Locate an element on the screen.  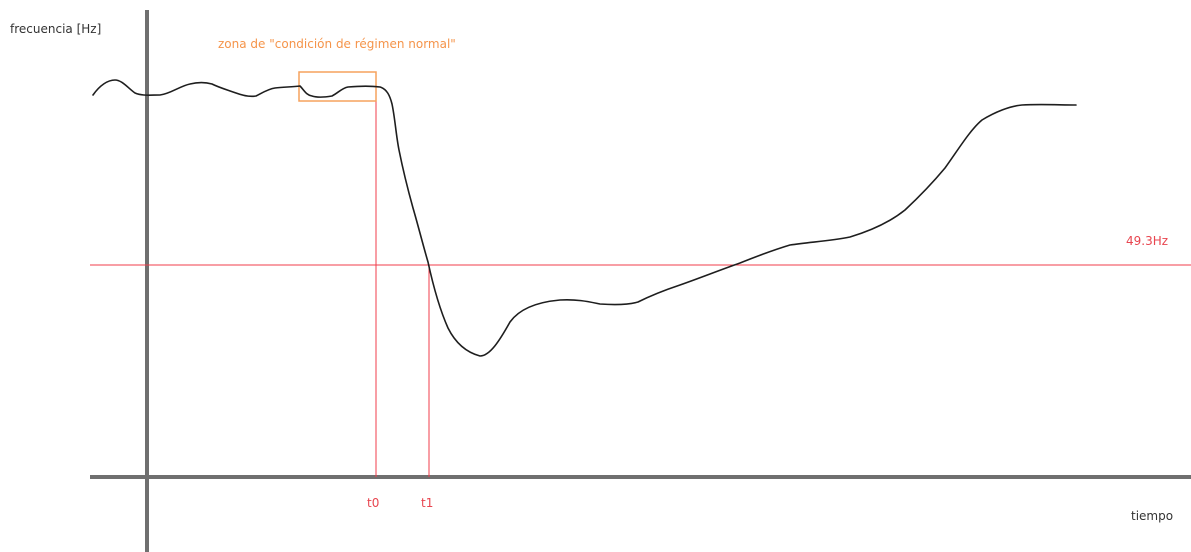
x-axis-label: tiempo is located at coordinates (1152, 516).